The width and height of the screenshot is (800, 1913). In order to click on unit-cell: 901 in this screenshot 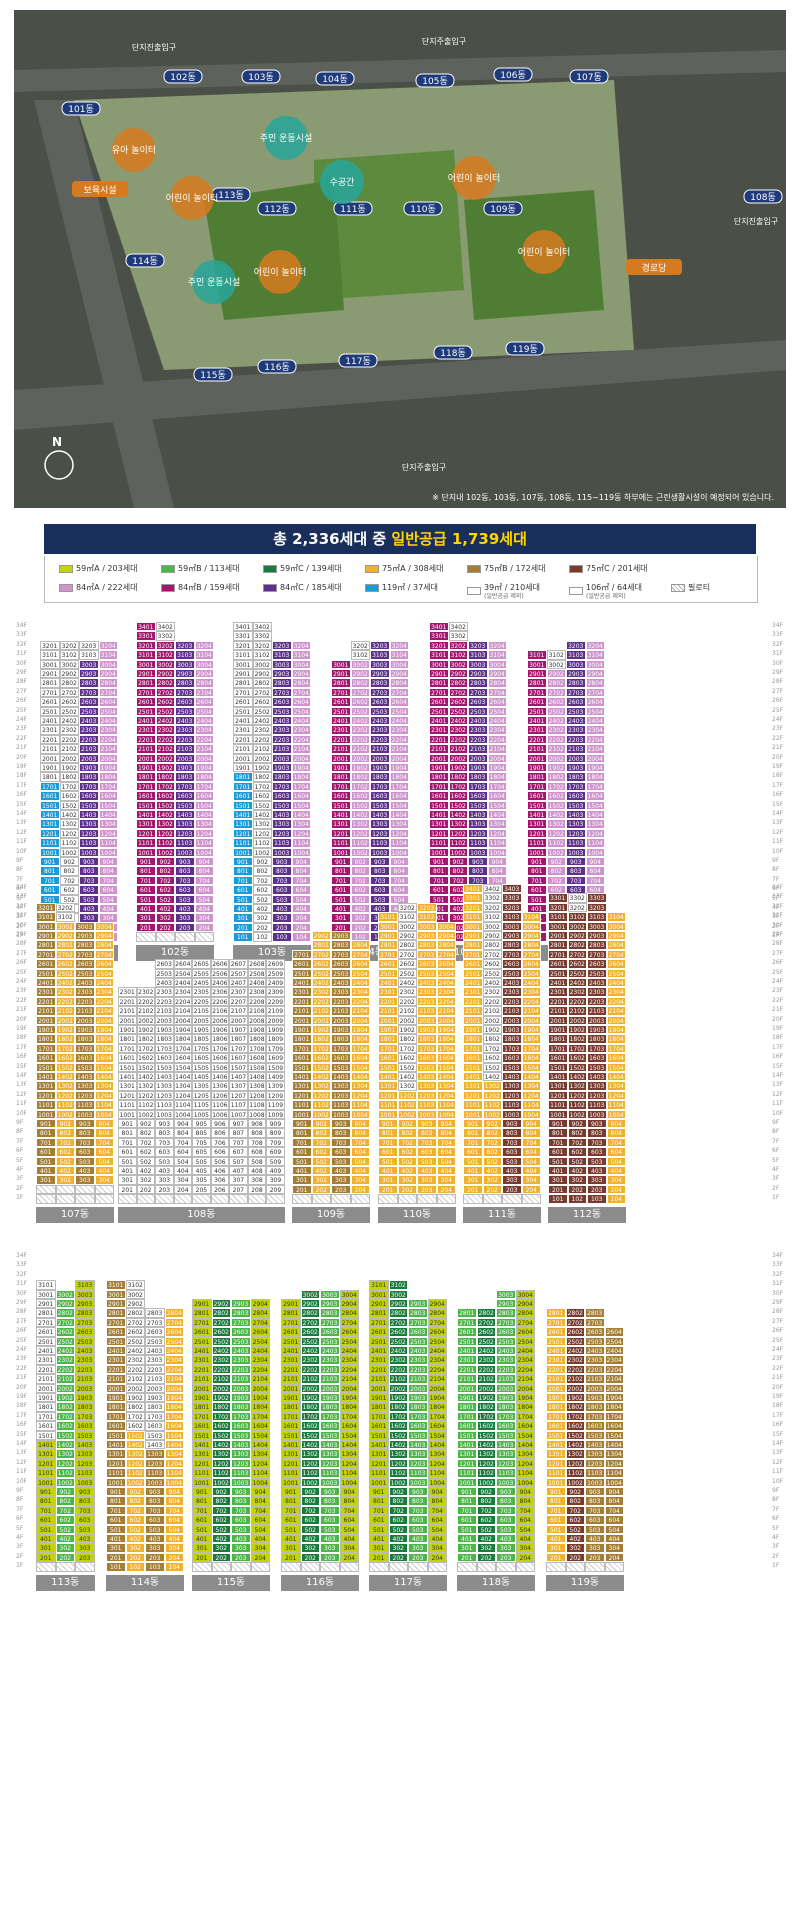, I will do `click(46, 1124)`.